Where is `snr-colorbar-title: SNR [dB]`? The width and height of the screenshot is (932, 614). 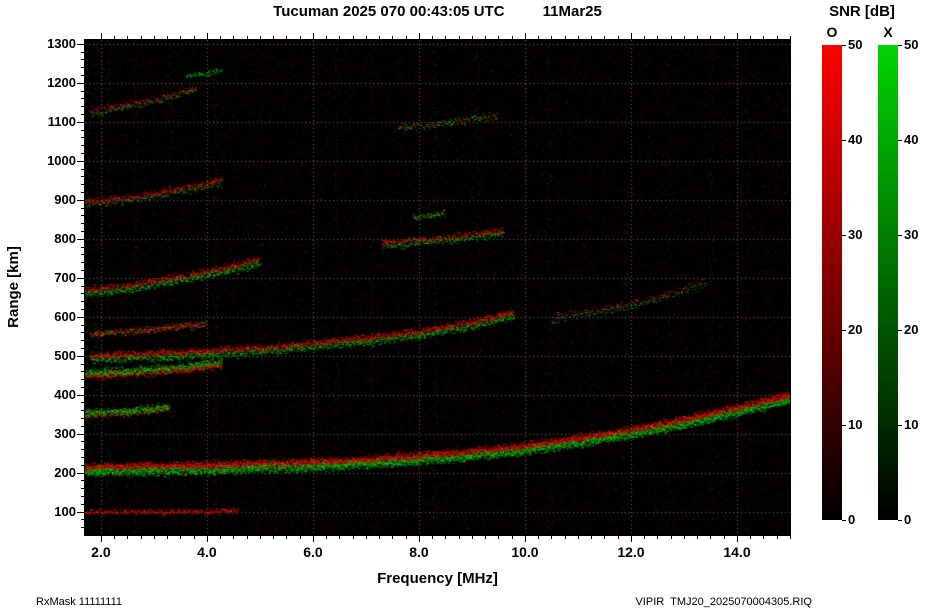
snr-colorbar-title: SNR [dB] is located at coordinates (862, 11).